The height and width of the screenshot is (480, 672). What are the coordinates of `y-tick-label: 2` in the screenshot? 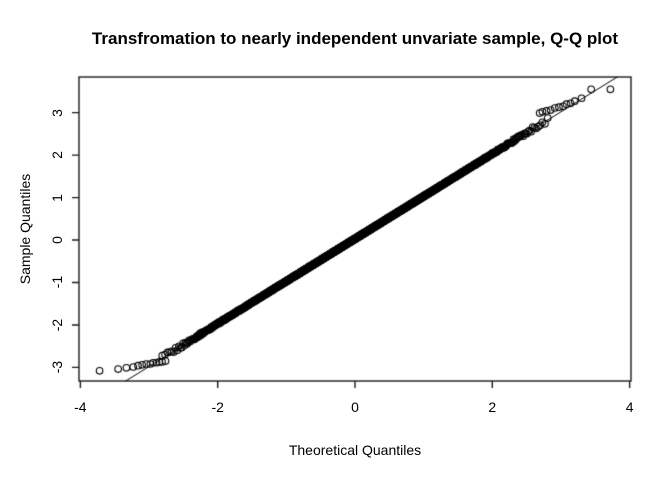 It's located at (57, 155).